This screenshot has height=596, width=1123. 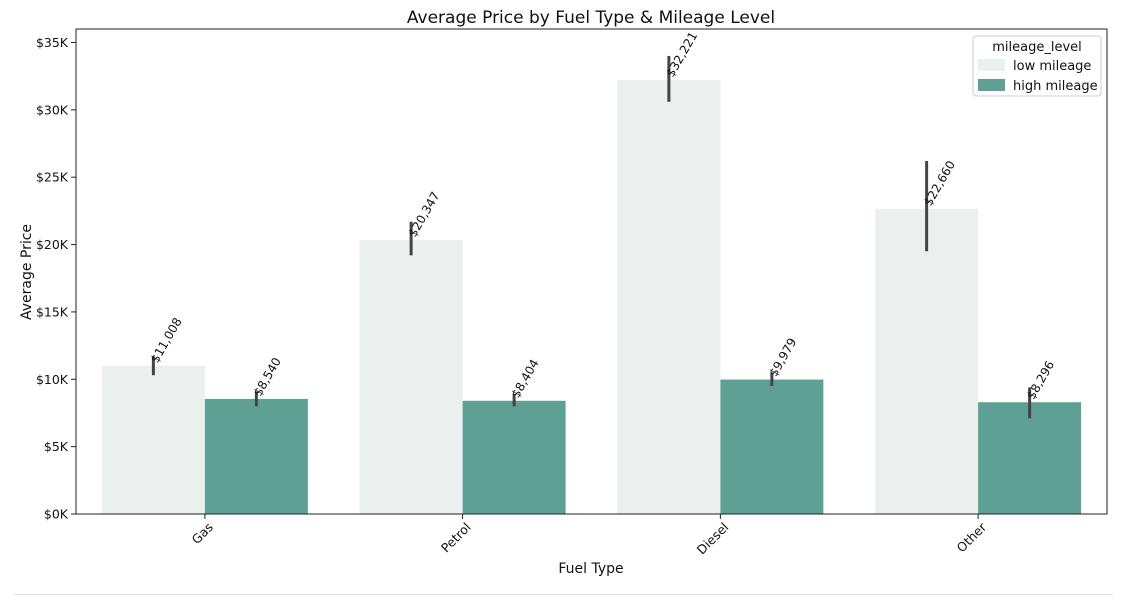 I want to click on legend-title: mileage_level, so click(x=1037, y=47).